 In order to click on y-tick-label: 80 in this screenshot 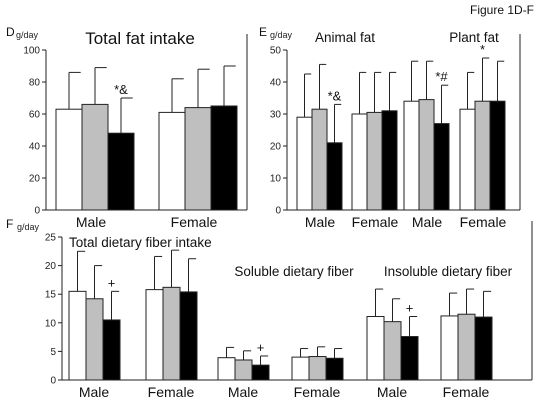, I will do `click(35, 83)`.